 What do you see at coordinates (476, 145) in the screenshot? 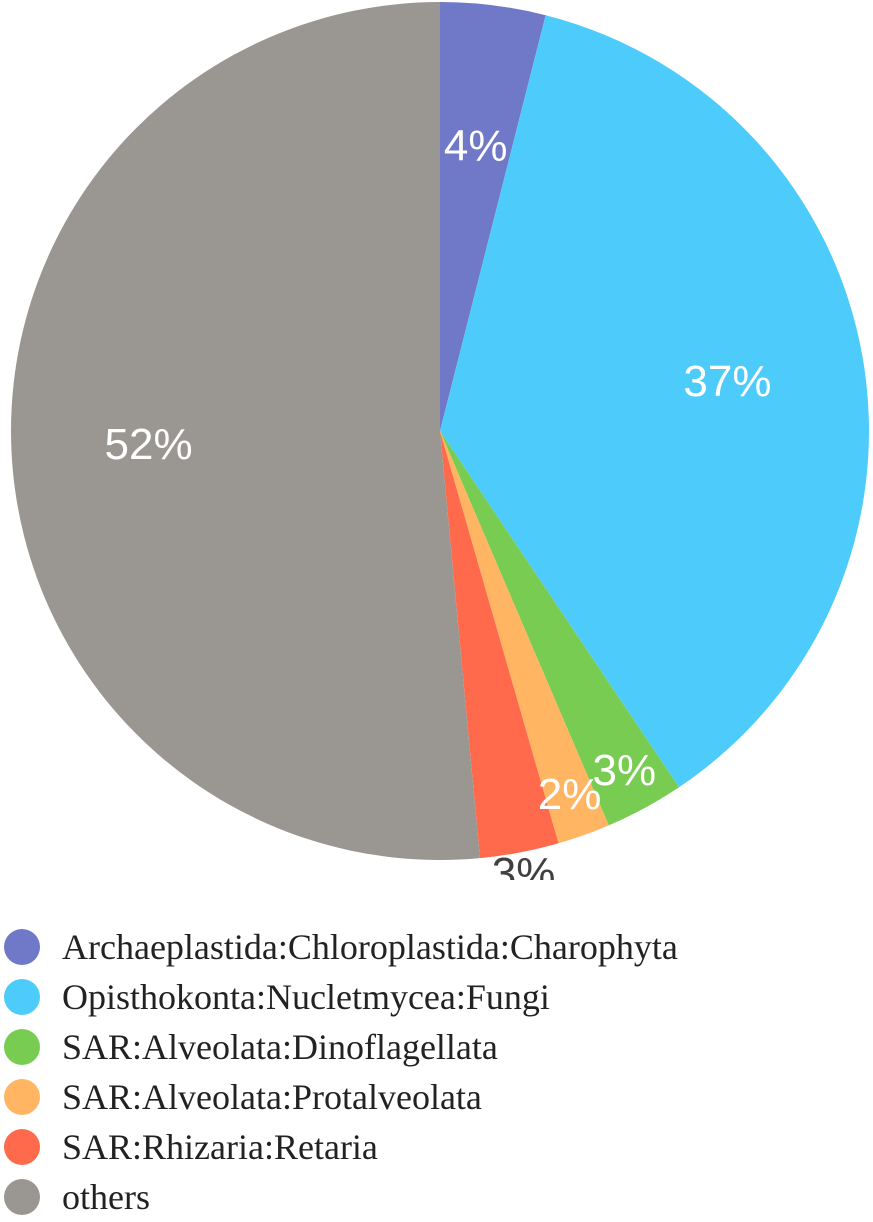
I see `slice-label: 4%` at bounding box center [476, 145].